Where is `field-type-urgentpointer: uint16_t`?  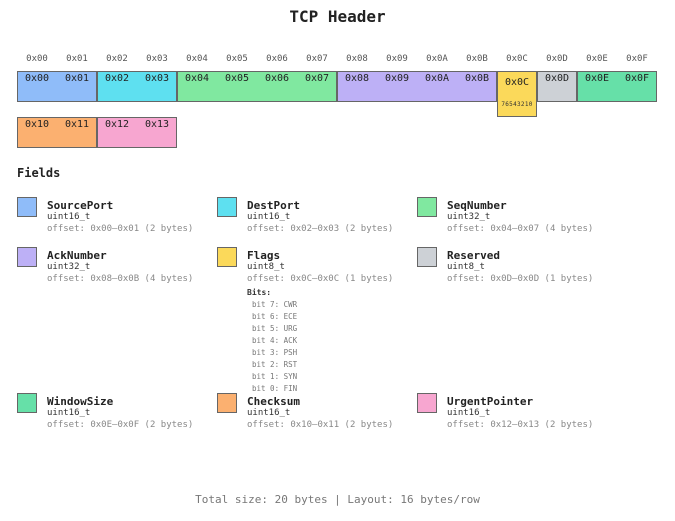 field-type-urgentpointer: uint16_t is located at coordinates (469, 413).